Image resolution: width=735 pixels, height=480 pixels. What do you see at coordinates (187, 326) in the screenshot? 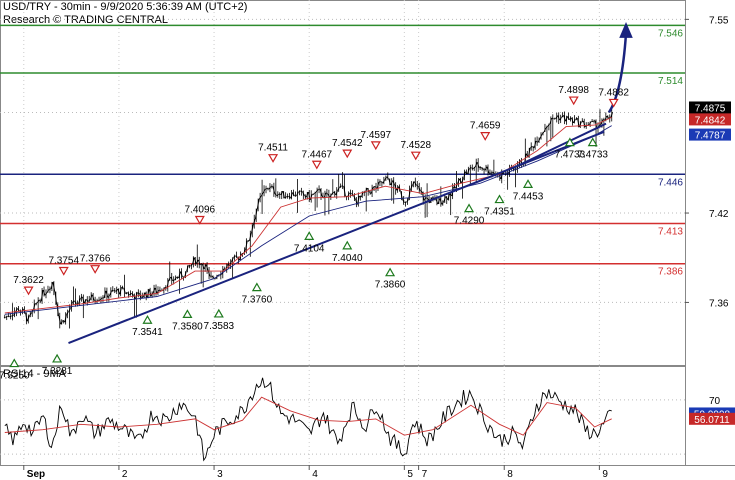
I see `trough-label: 7.3580` at bounding box center [187, 326].